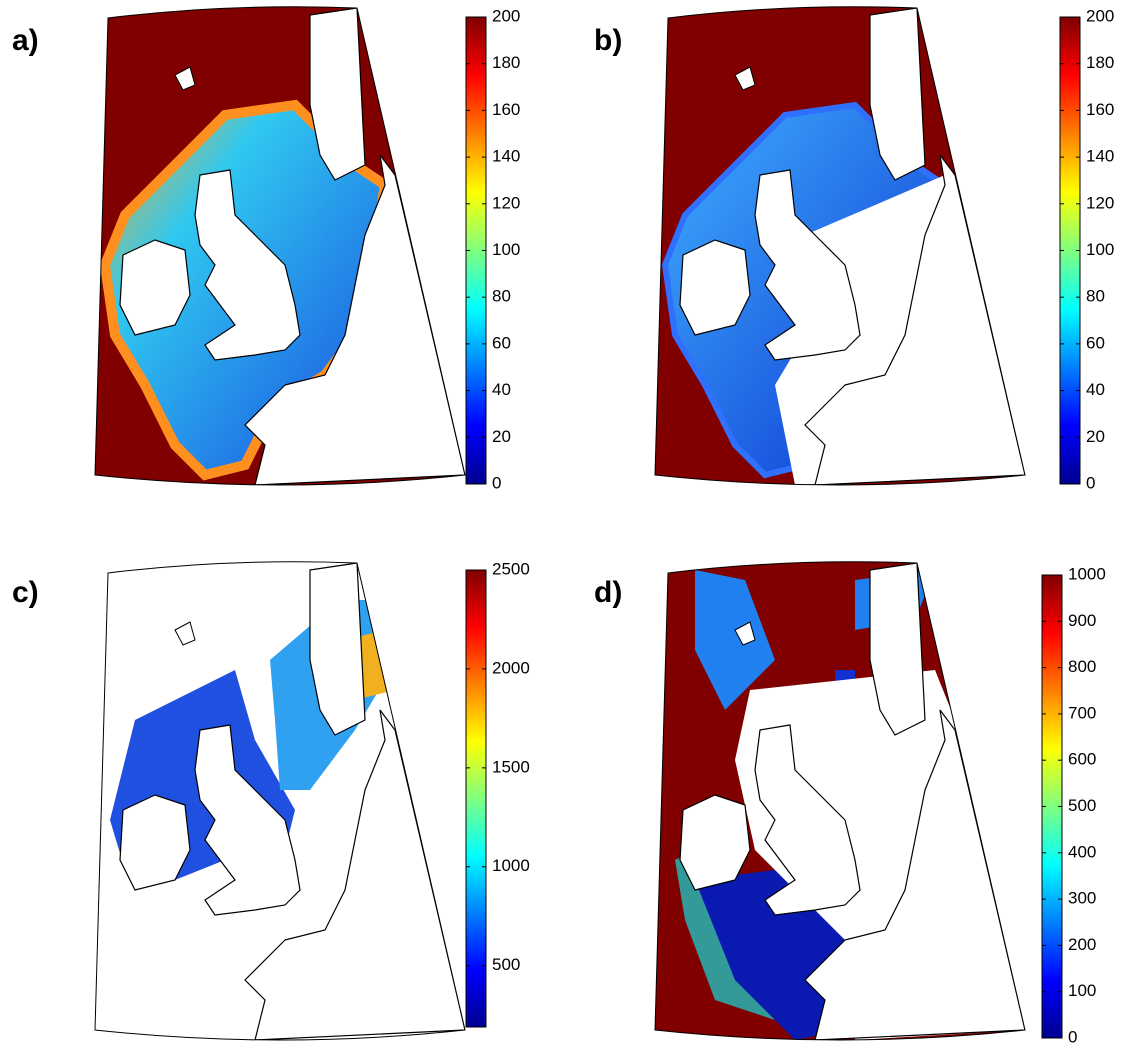 This screenshot has width=1121, height=1048. Describe the element at coordinates (608, 40) in the screenshot. I see `panel-label: b)` at that location.